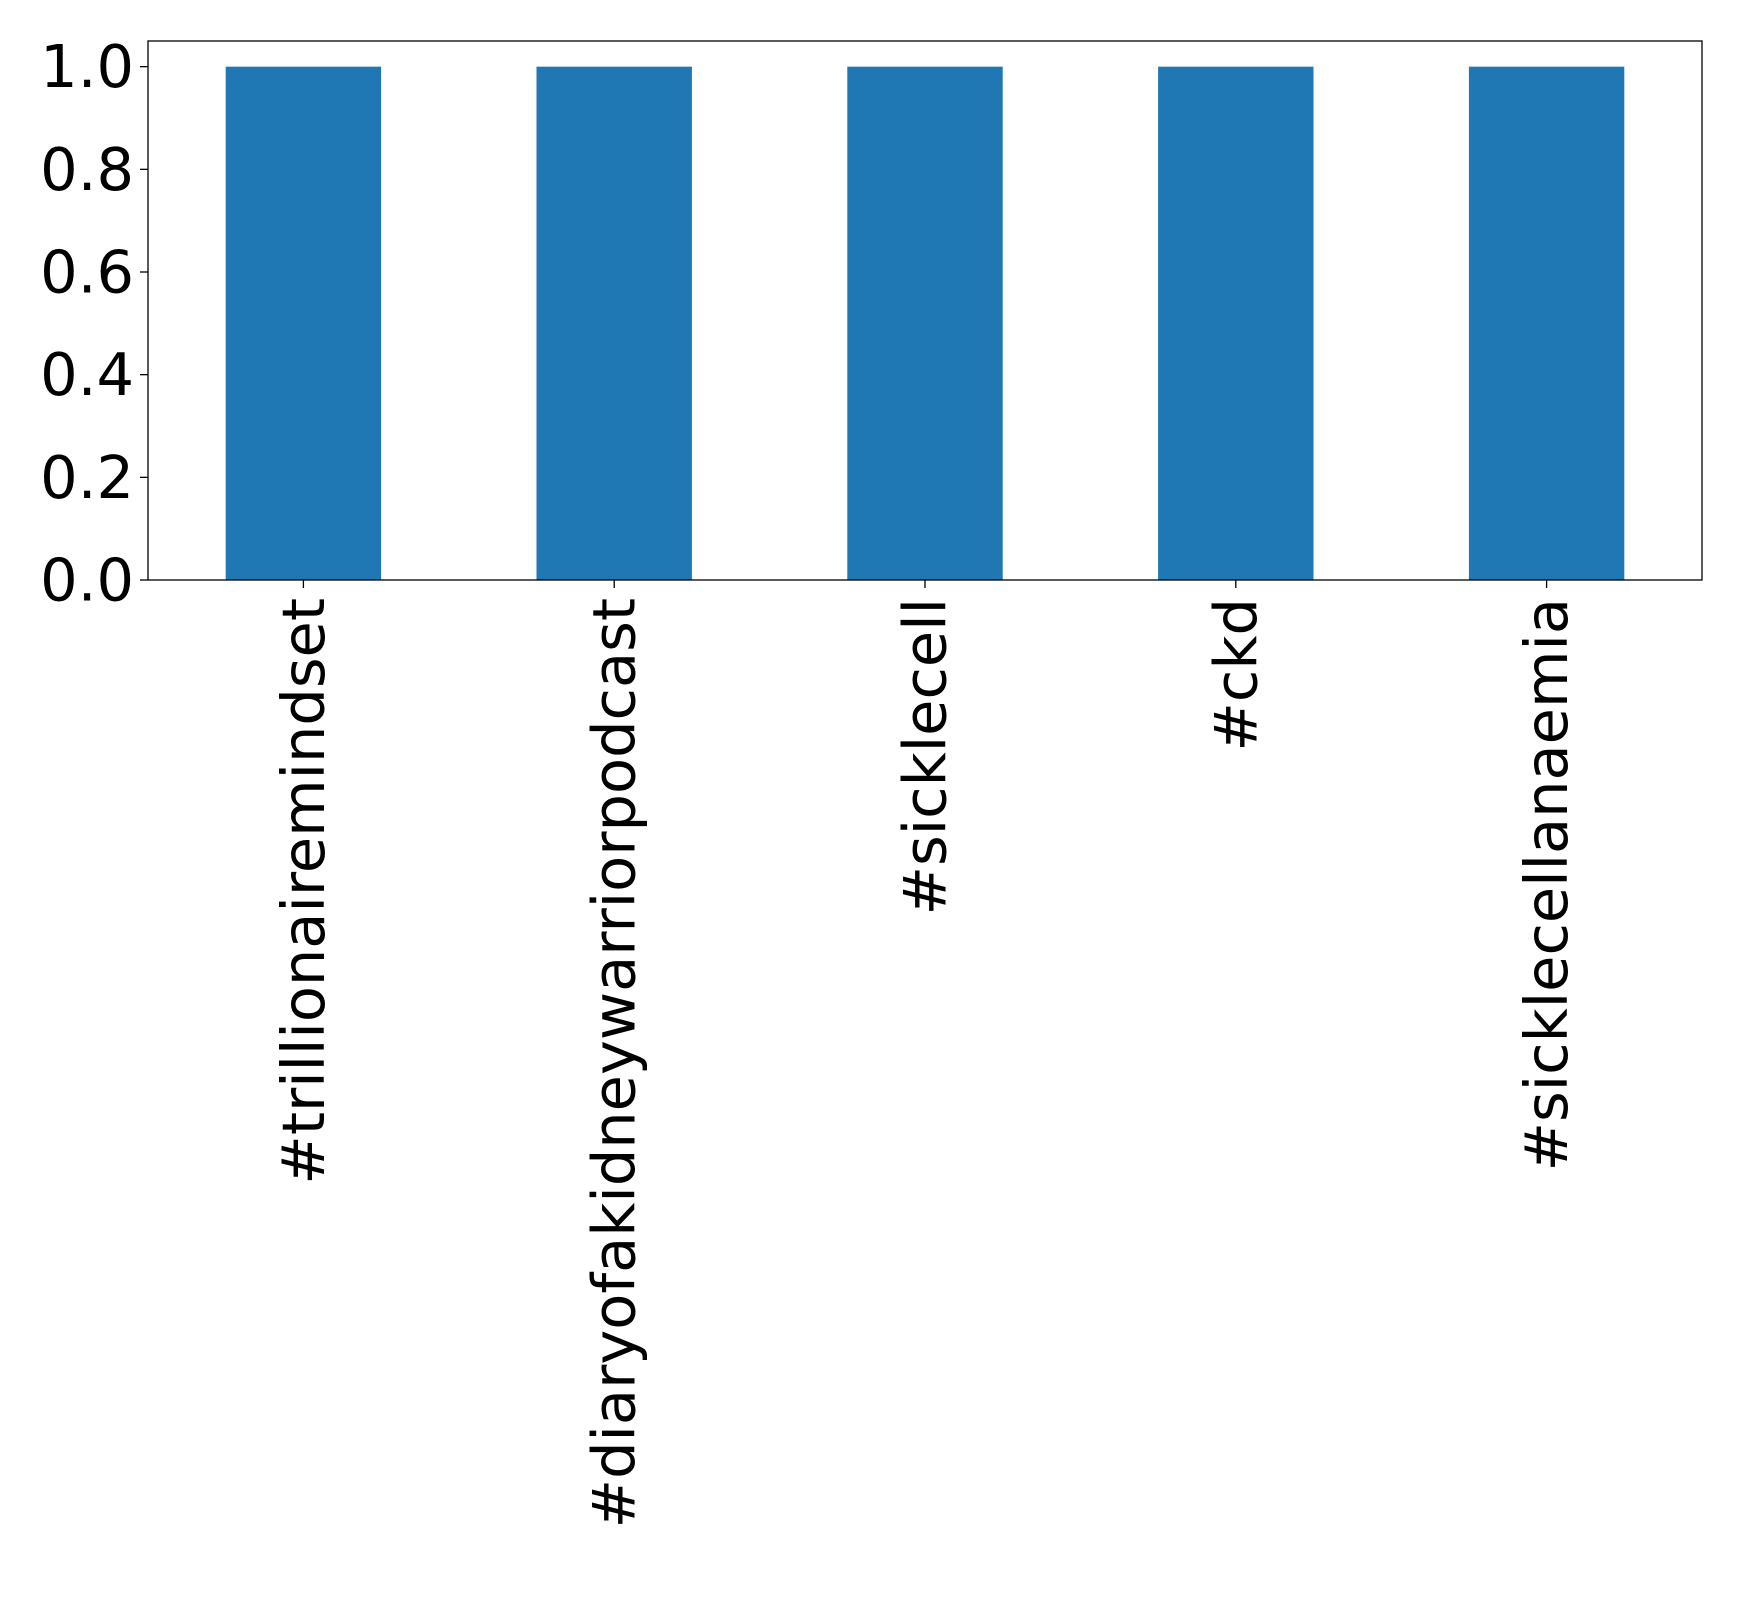  I want to click on x-tick-label-4: #sicklecellanaemia, so click(1546, 884).